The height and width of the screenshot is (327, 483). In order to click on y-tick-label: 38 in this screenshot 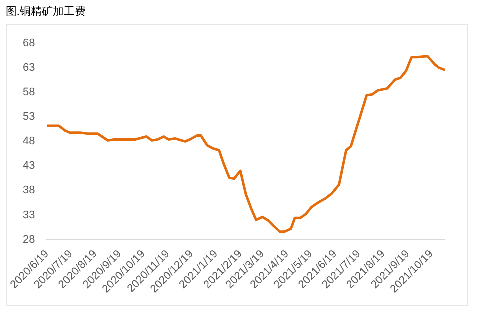, I will do `click(29, 190)`.